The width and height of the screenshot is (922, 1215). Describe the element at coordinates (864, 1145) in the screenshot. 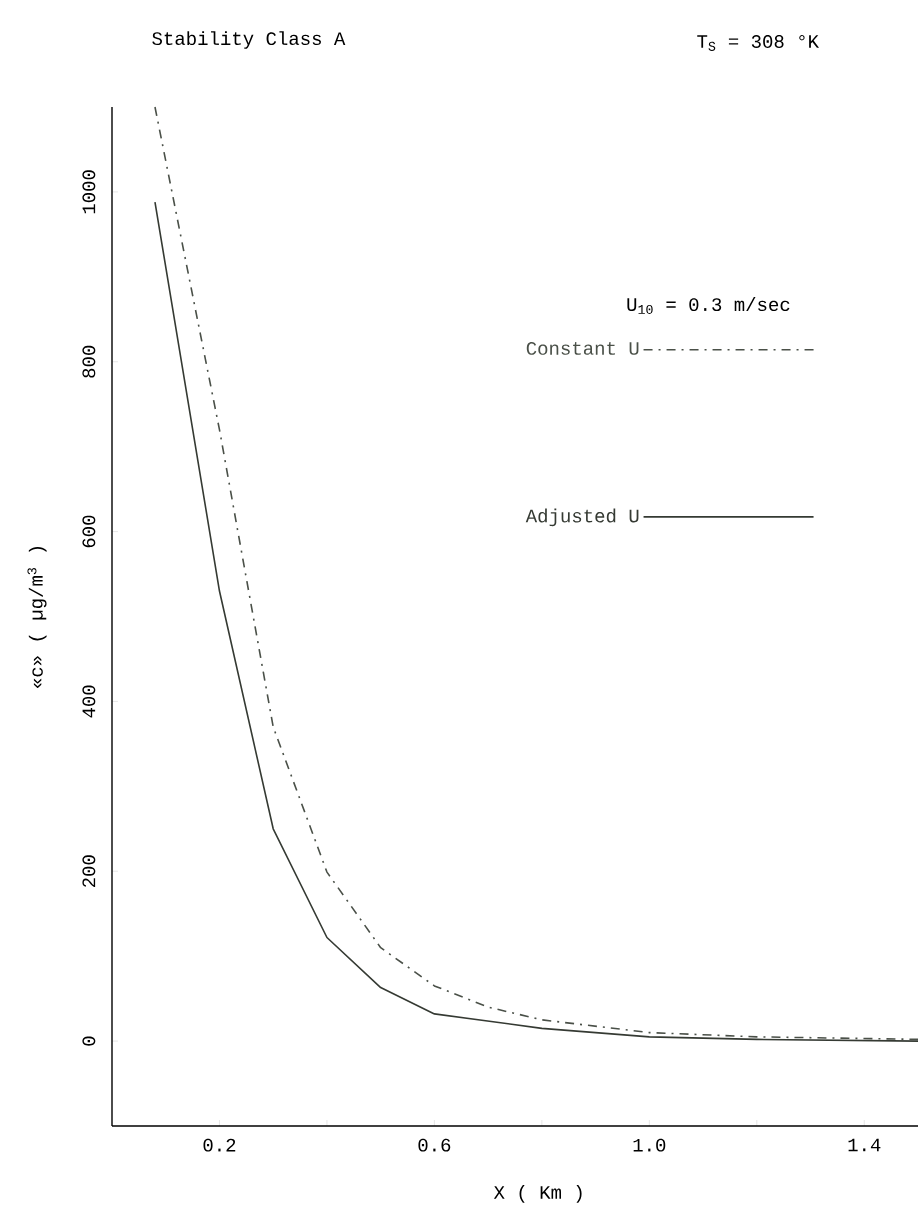

I see `x-tick-label: 1.4` at that location.